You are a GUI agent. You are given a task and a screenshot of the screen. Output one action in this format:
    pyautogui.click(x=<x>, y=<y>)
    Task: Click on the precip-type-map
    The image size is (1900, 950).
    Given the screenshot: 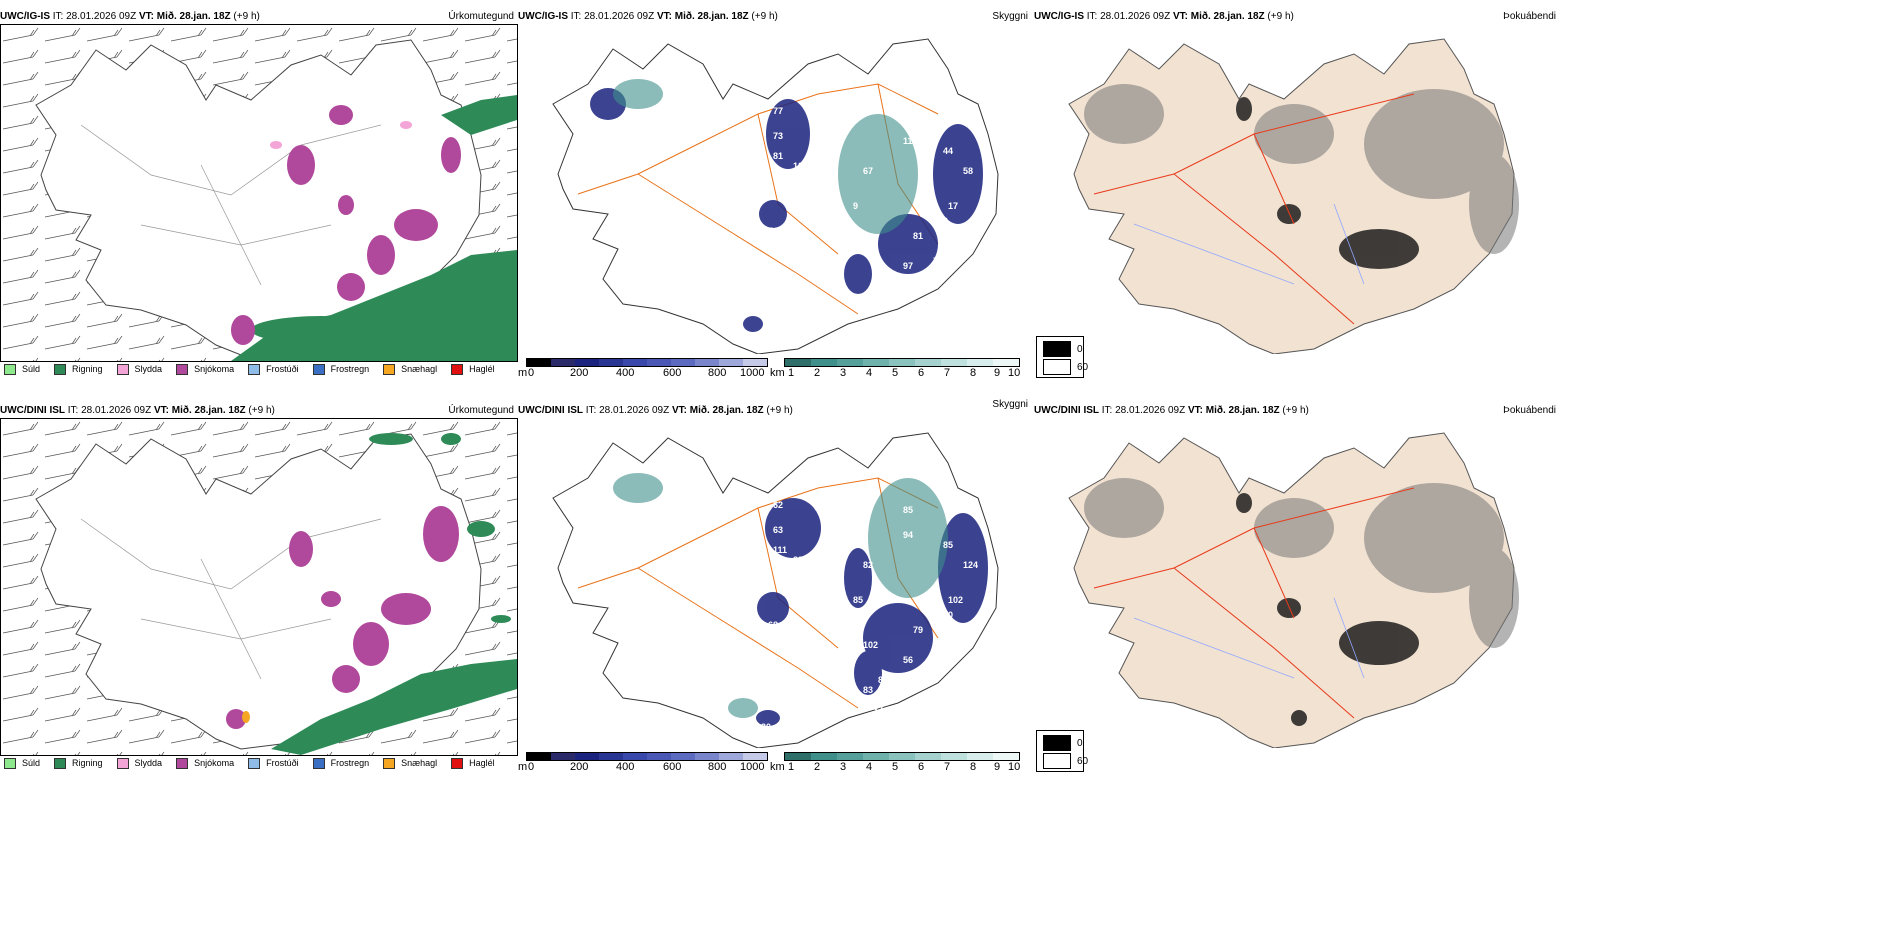 What is the action you would take?
    pyautogui.click(x=259, y=587)
    